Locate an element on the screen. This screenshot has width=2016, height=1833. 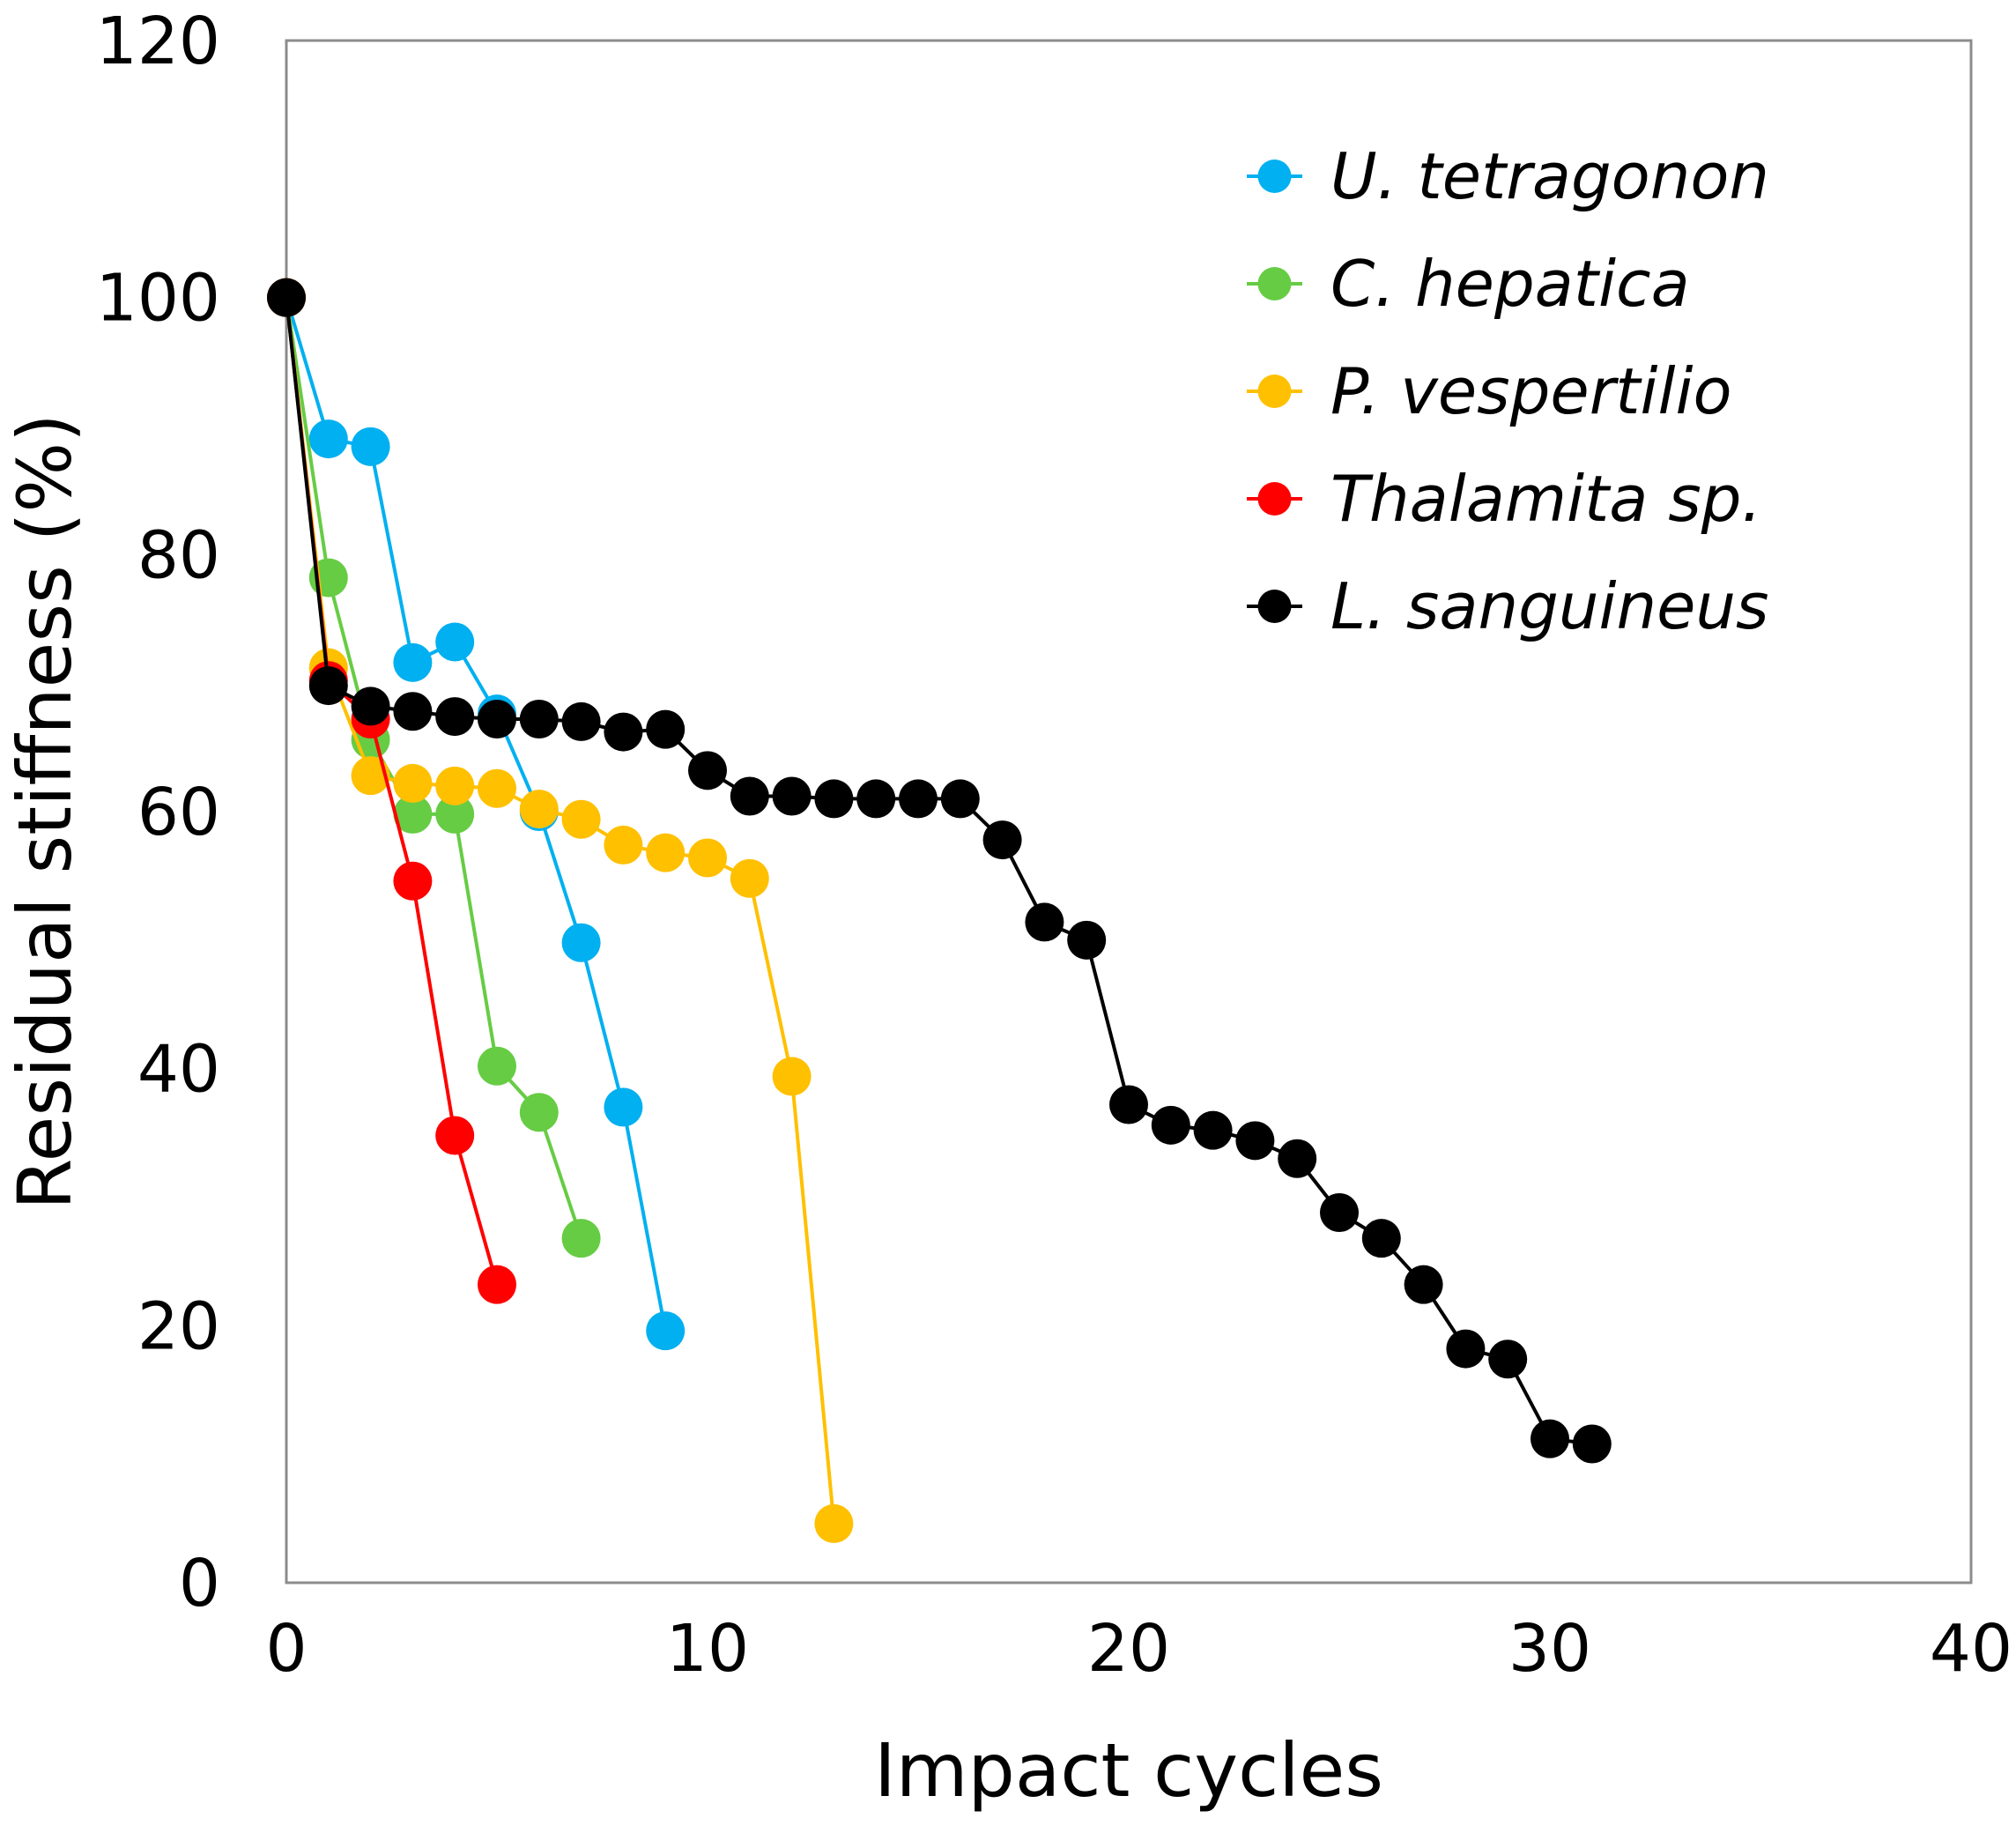
legend-label: P. vespertilio is located at coordinates (1531, 391).